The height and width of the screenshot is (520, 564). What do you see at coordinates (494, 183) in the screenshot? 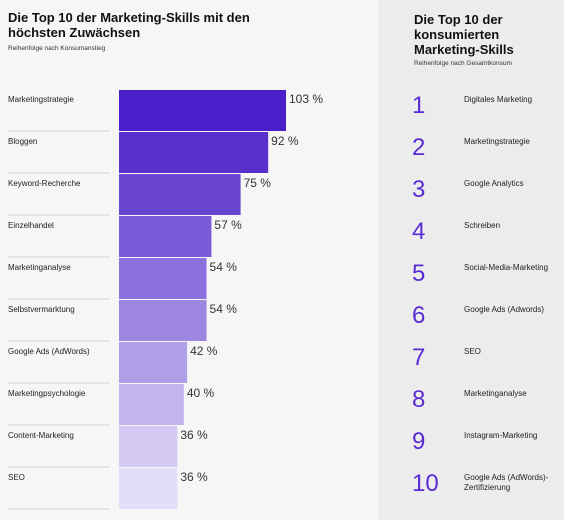
I see `rank-label: Google Analytics` at bounding box center [494, 183].